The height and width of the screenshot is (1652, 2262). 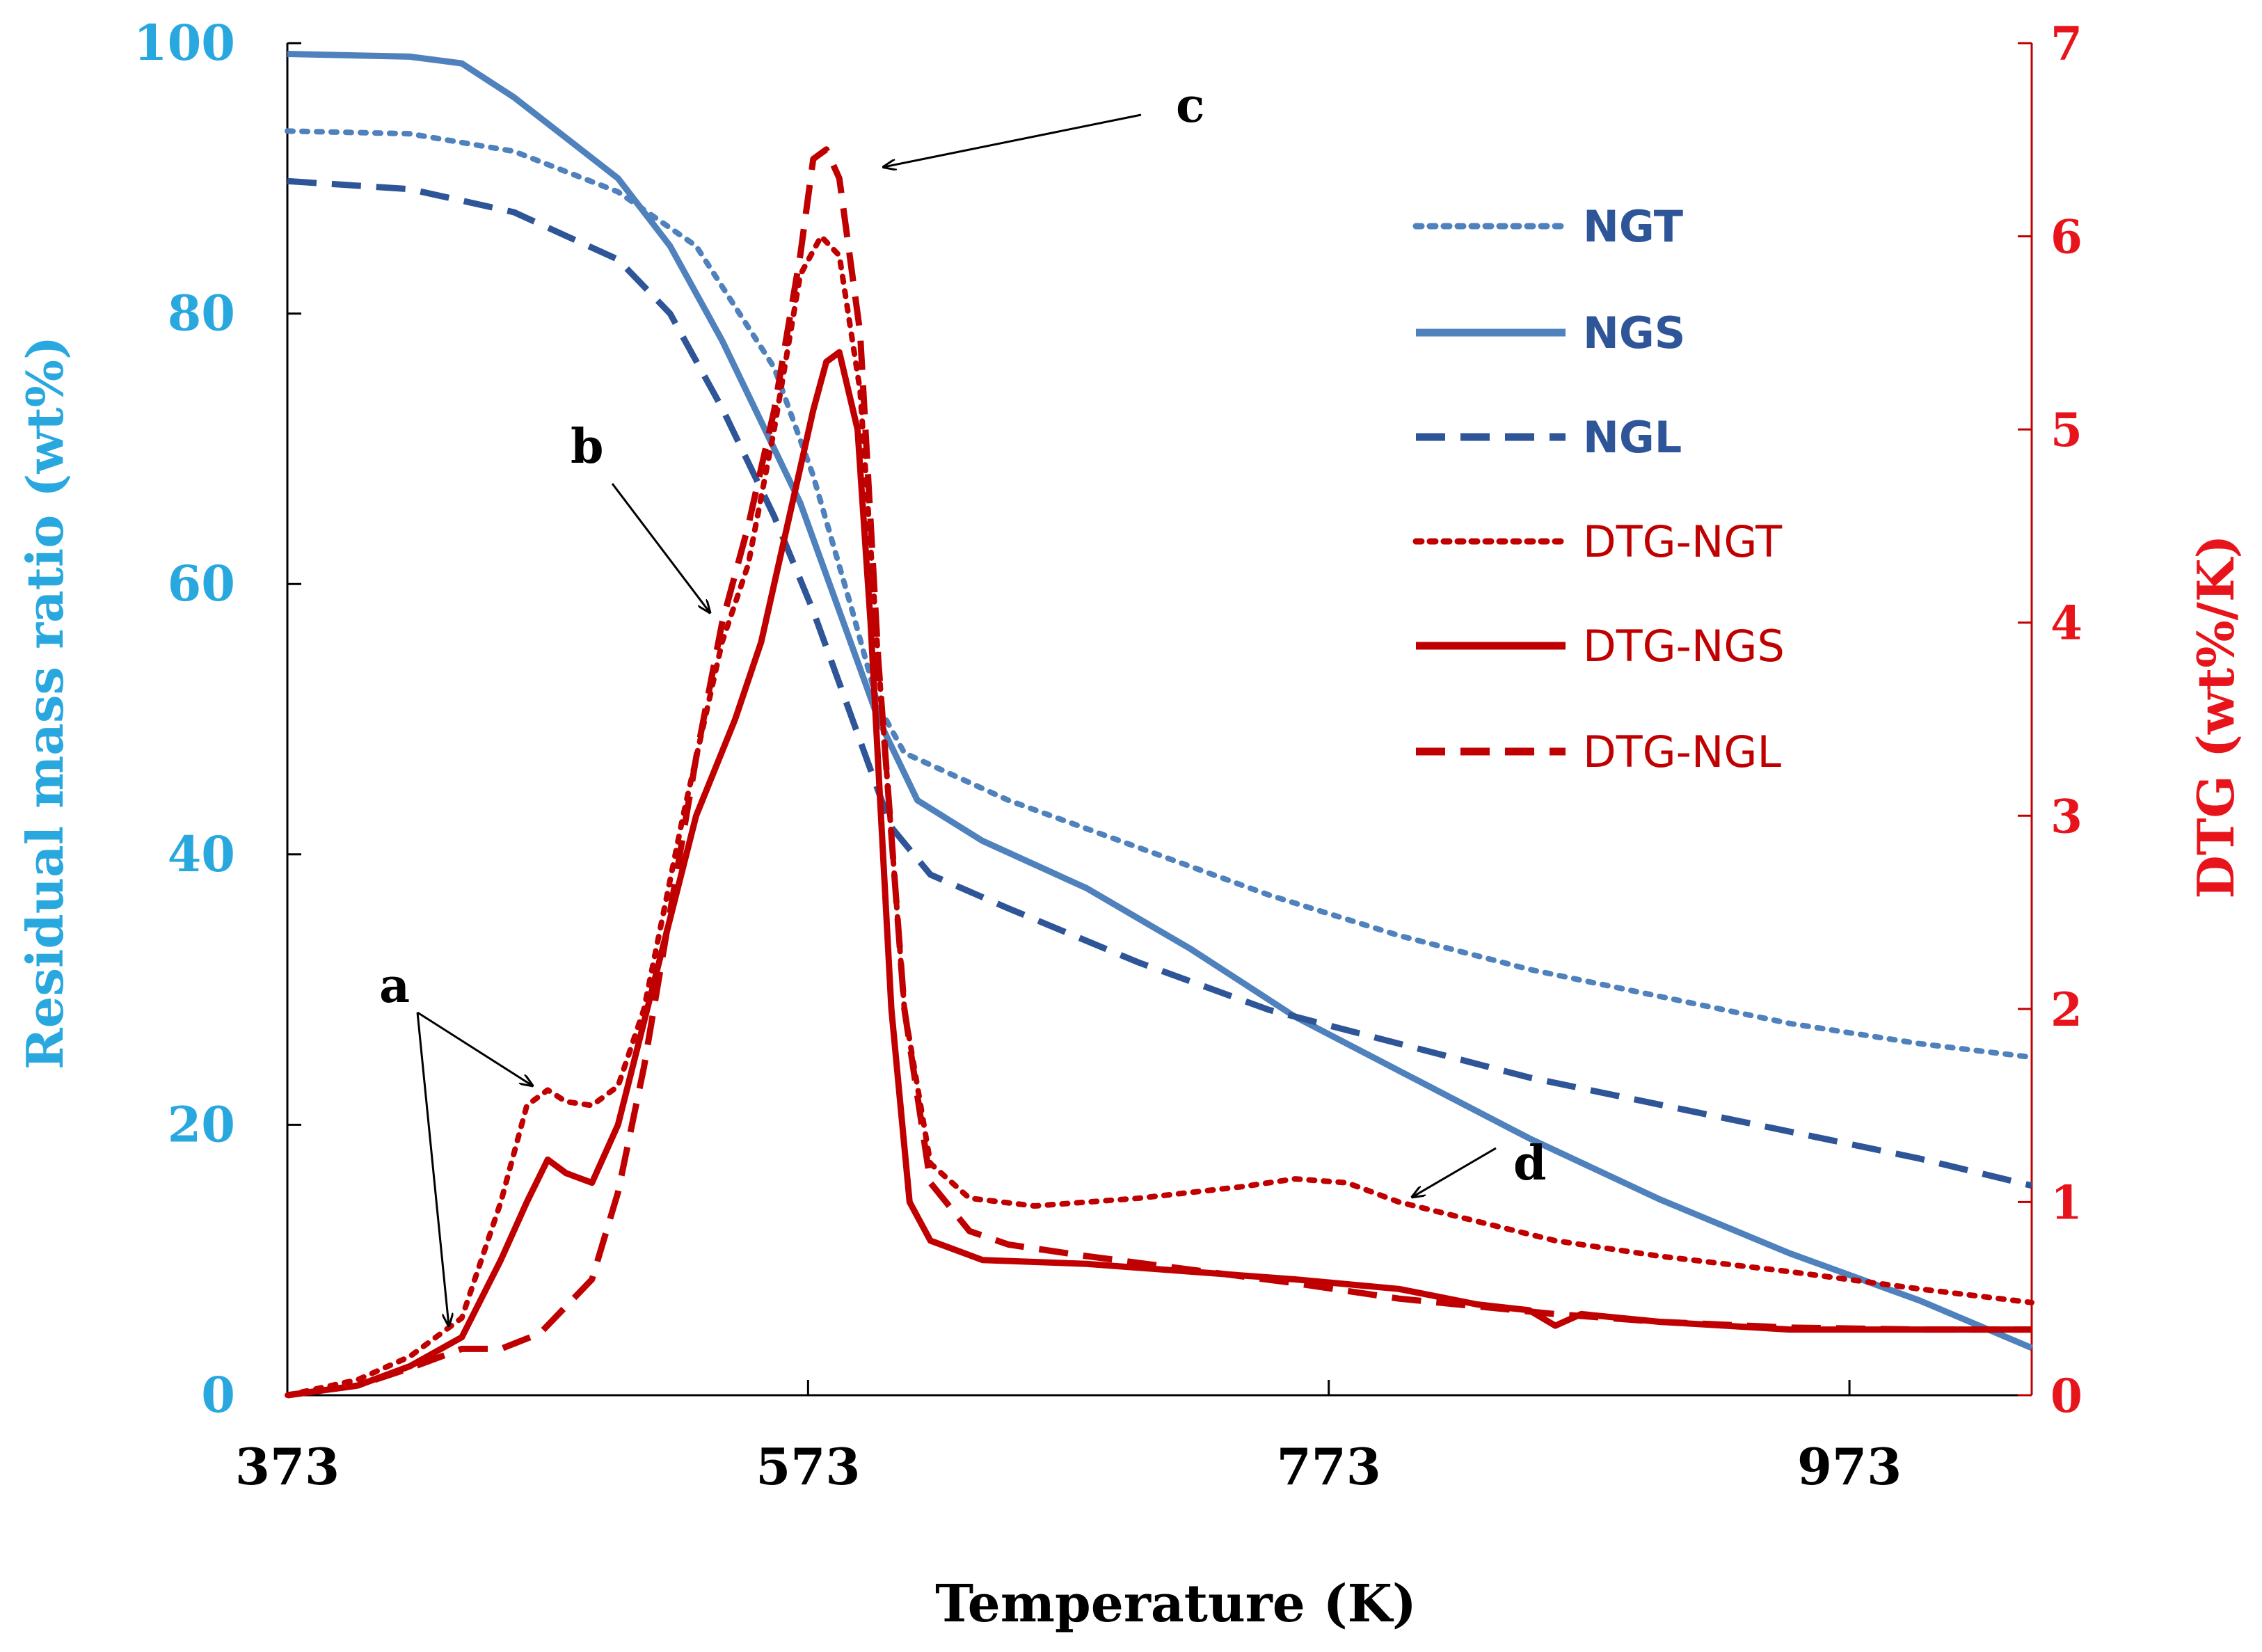 I want to click on legend: NGT NGS NGL DTG-NGT DTG-NGS DTG-NGL, so click(x=1599, y=489).